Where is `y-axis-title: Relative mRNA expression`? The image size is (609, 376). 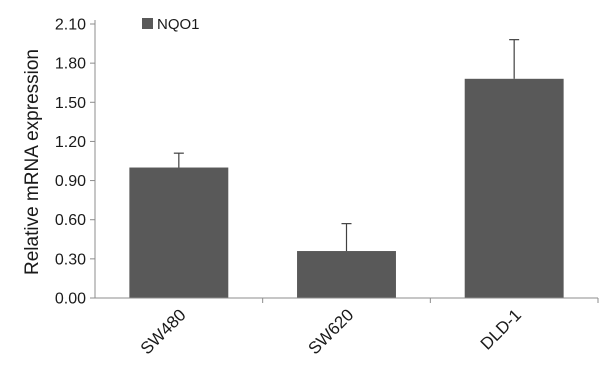
y-axis-title: Relative mRNA expression is located at coordinates (32, 162).